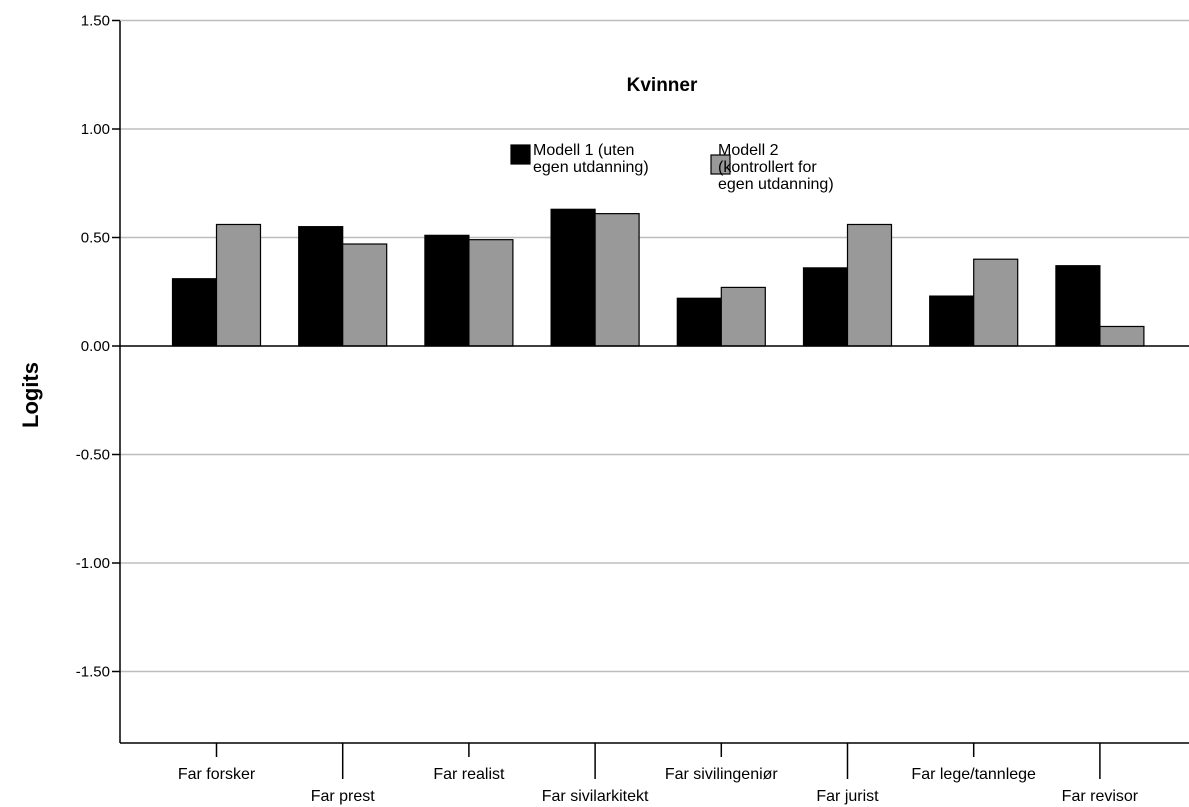 This screenshot has height=807, width=1189. I want to click on x-tick-label: Far prest, so click(343, 796).